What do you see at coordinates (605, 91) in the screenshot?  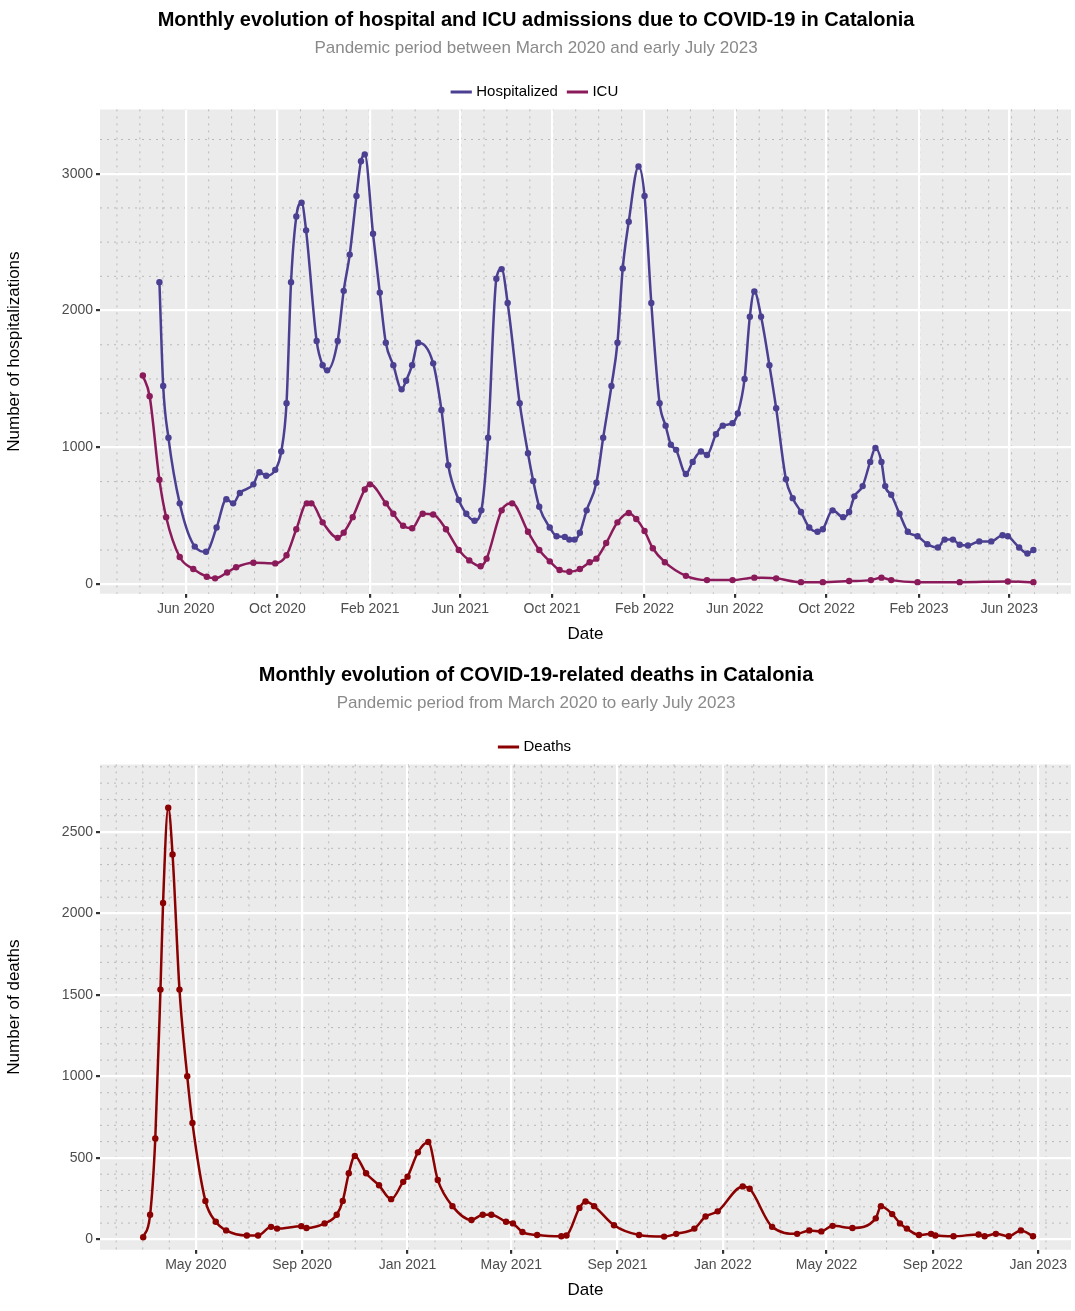 I see `legend-label: ICU` at bounding box center [605, 91].